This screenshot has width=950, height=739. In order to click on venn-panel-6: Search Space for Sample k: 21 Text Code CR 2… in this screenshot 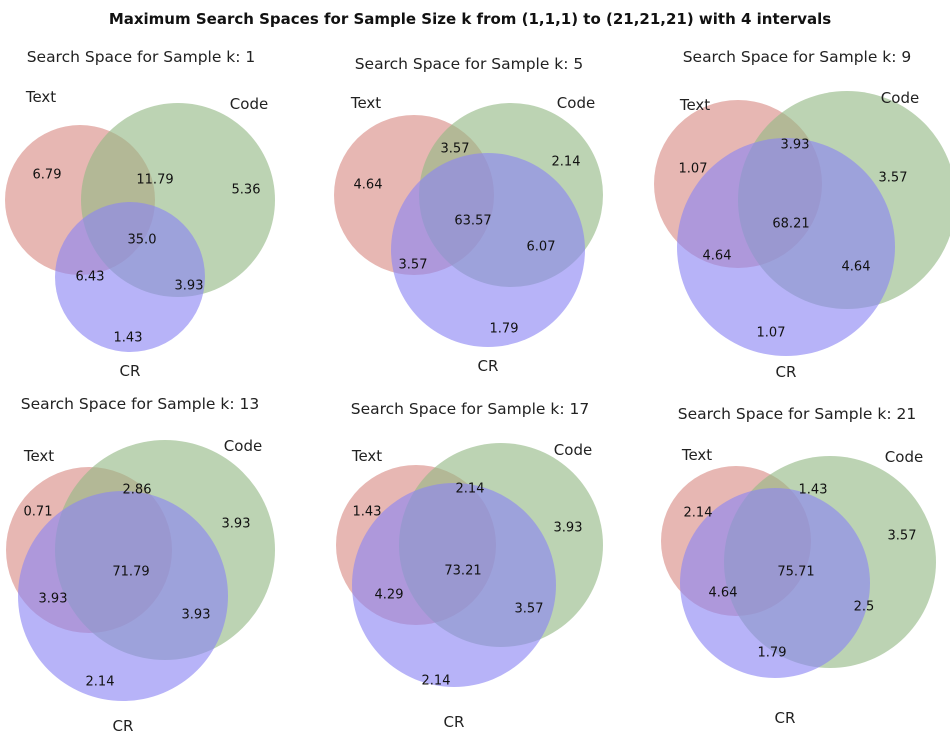, I will do `click(798, 566)`.